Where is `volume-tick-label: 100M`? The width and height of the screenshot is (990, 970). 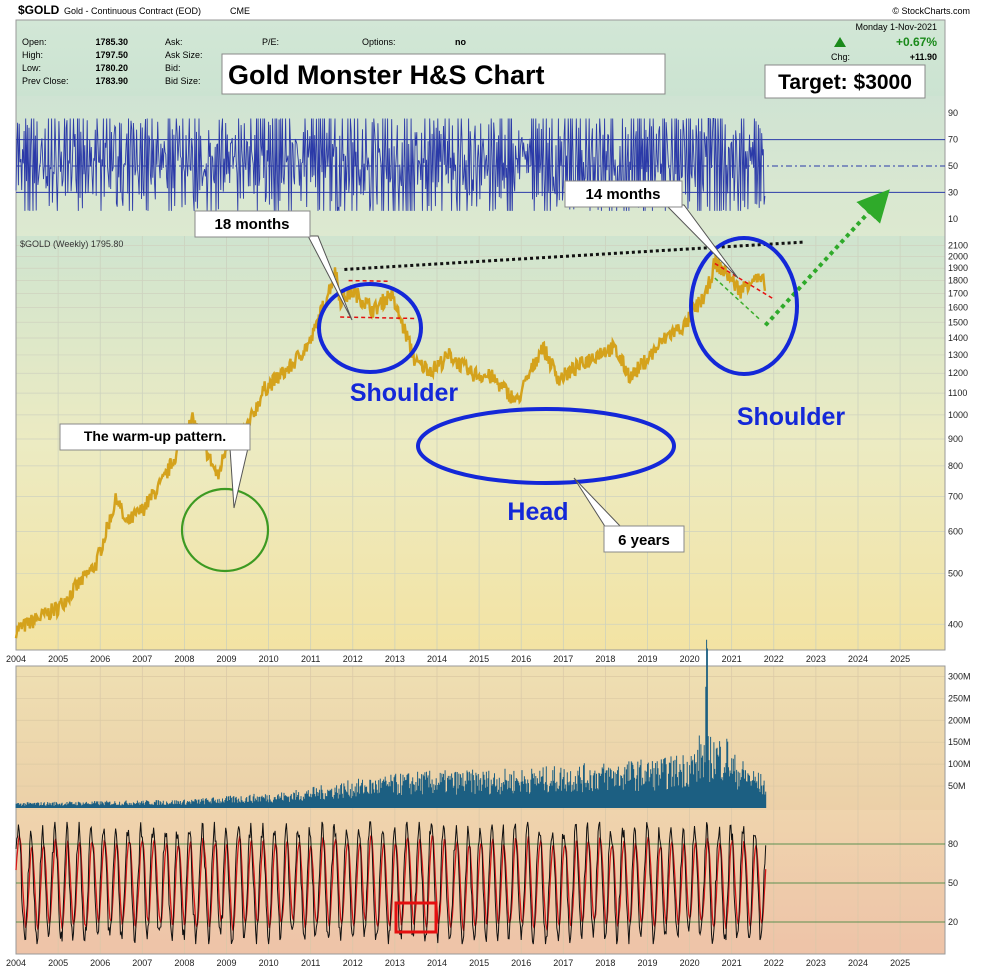 volume-tick-label: 100M is located at coordinates (959, 764).